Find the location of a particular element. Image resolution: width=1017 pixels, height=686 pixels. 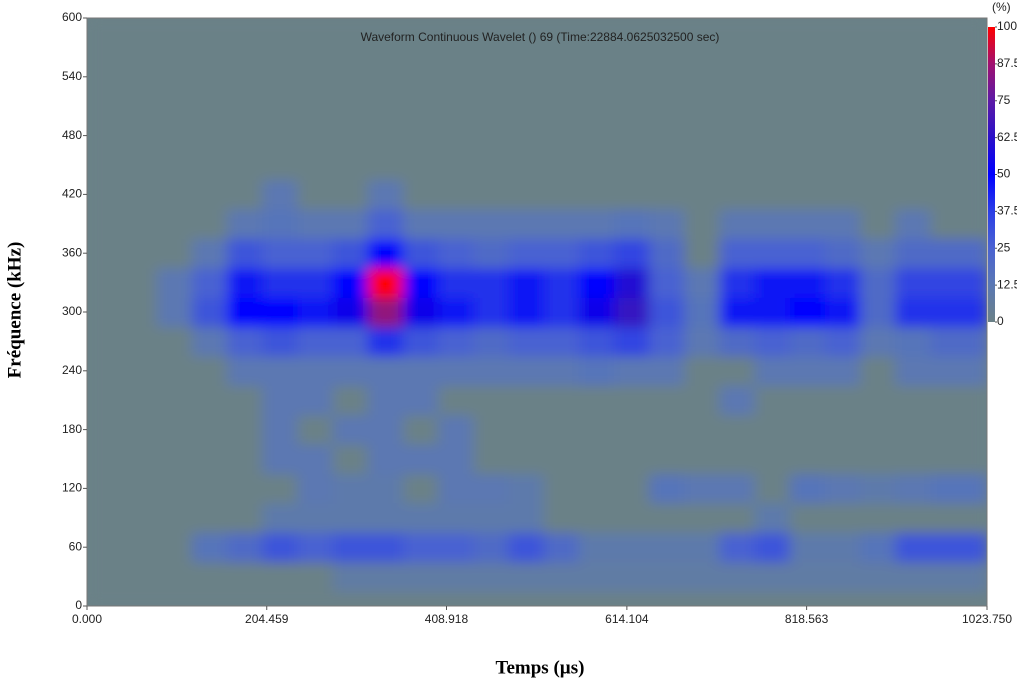

y-tick-label: 480 is located at coordinates (72, 135).